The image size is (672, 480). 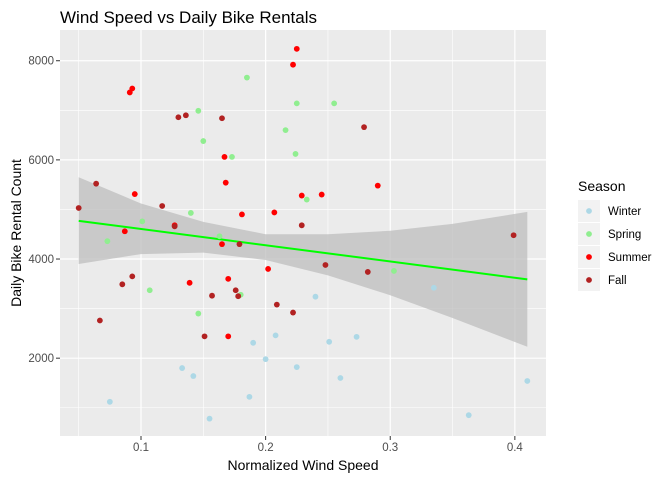 I want to click on x-tick-label: 0.4, so click(x=515, y=448).